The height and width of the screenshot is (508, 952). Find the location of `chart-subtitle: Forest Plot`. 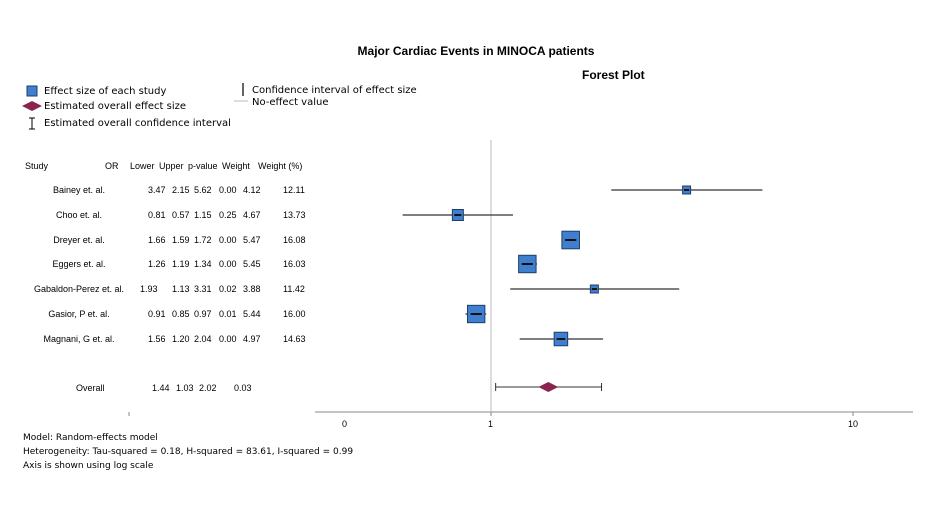

chart-subtitle: Forest Plot is located at coordinates (613, 75).